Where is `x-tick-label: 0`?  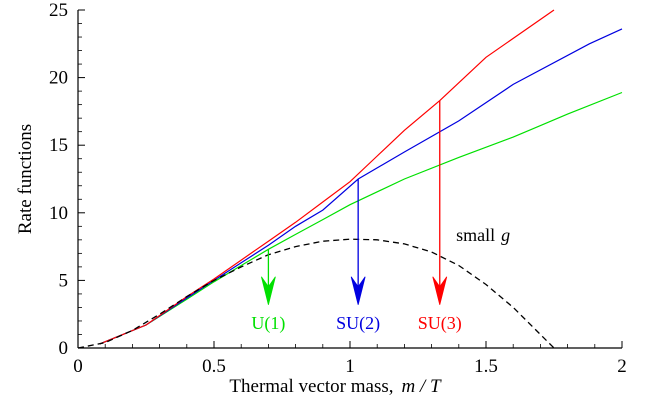 x-tick-label: 0 is located at coordinates (78, 366).